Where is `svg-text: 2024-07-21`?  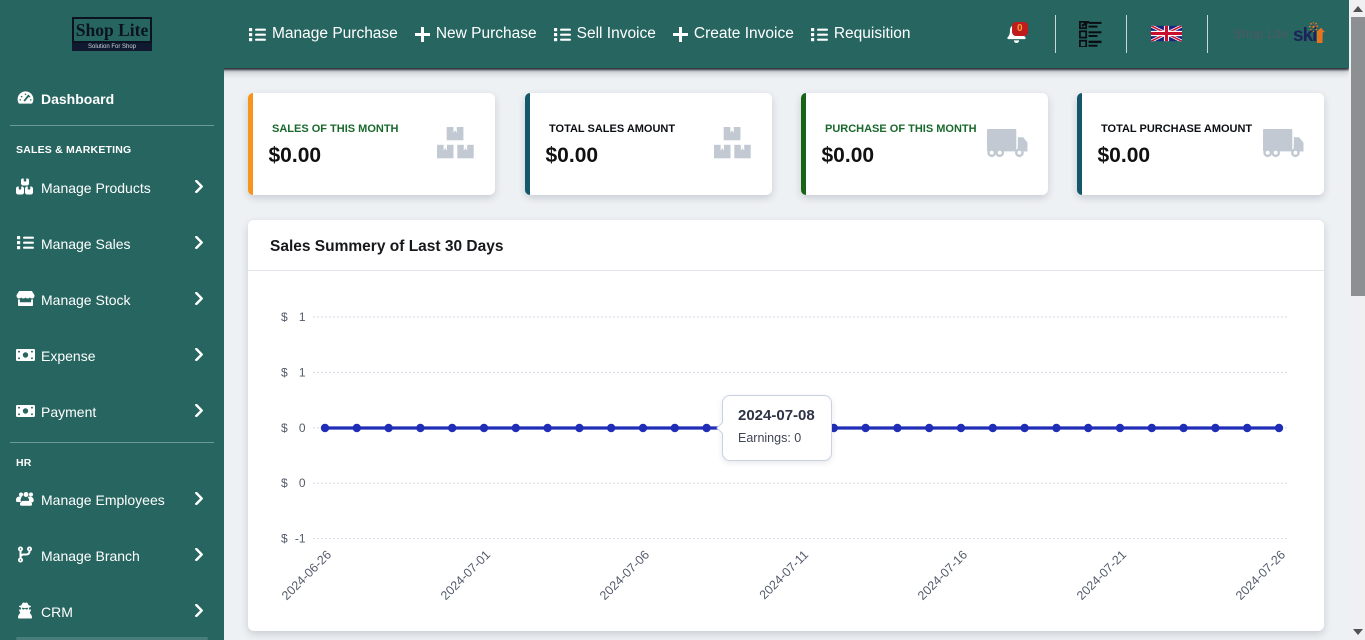
svg-text: 2024-07-21 is located at coordinates (1101, 575).